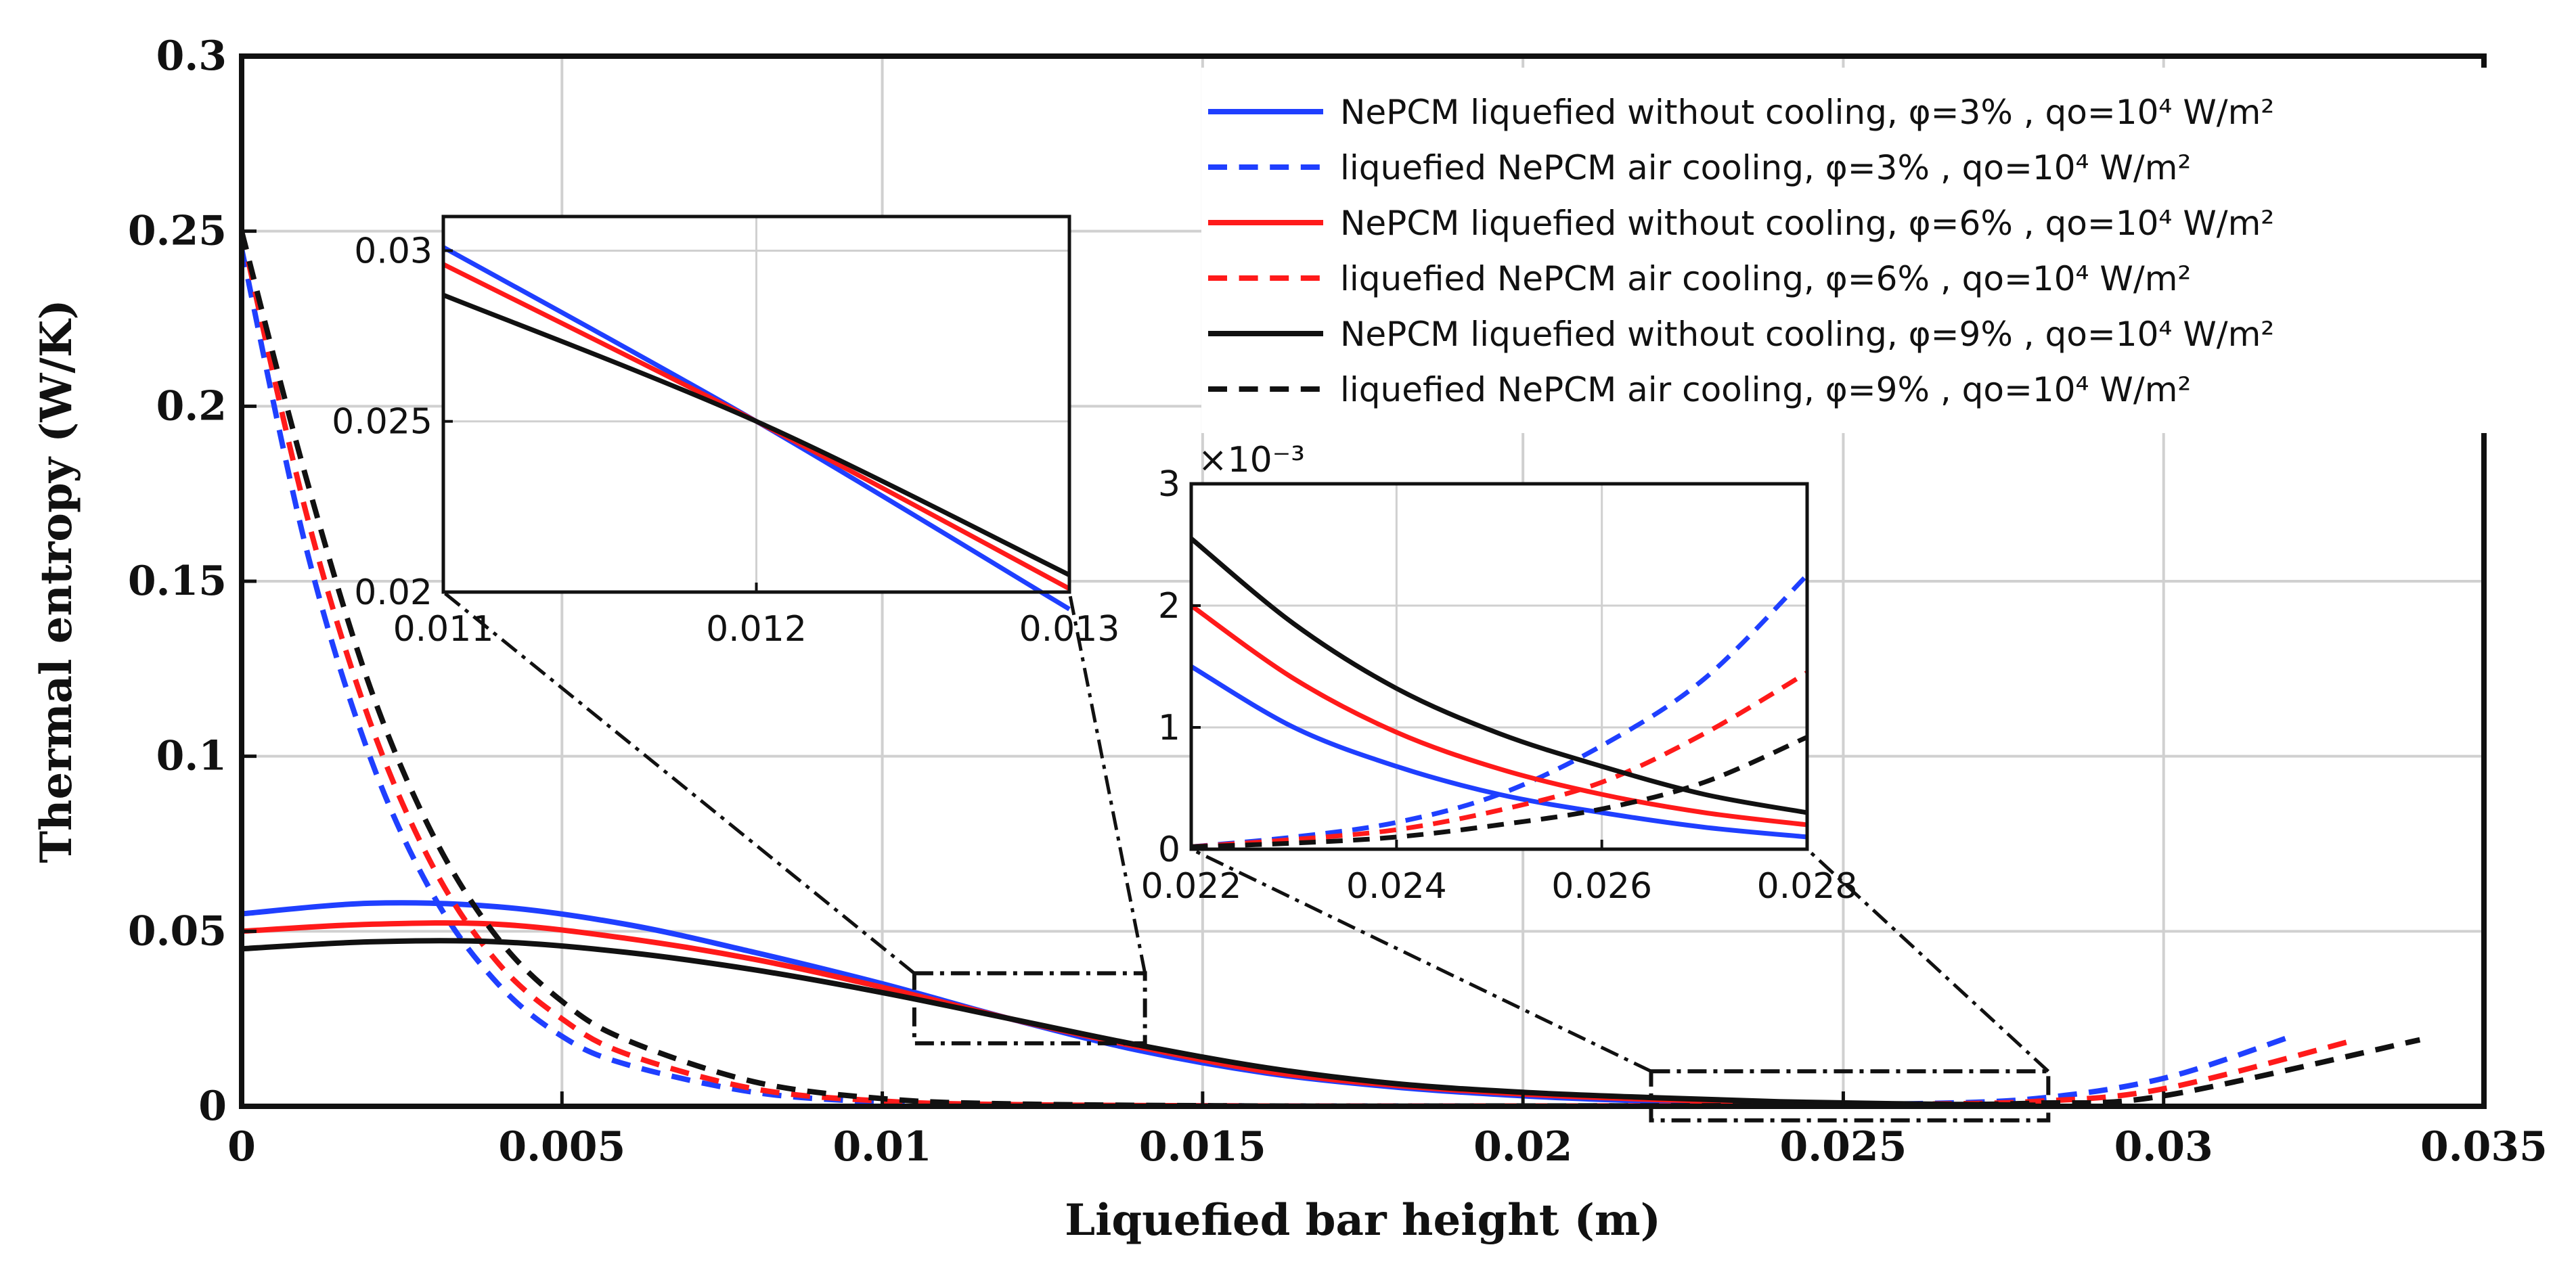 This screenshot has height=1266, width=2576. I want to click on x-tick-label: 0.01, so click(882, 1147).